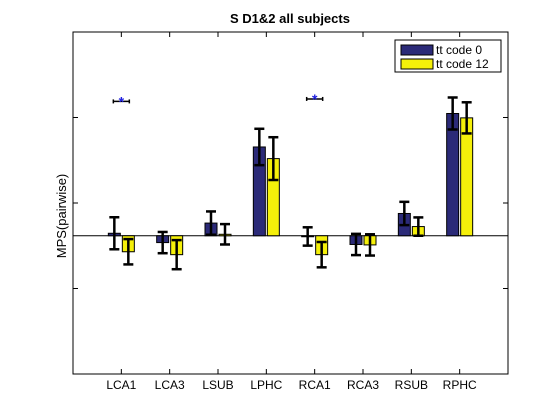 This screenshot has width=560, height=420. What do you see at coordinates (121, 385) in the screenshot?
I see `x-tick-label-lca1: LCA1` at bounding box center [121, 385].